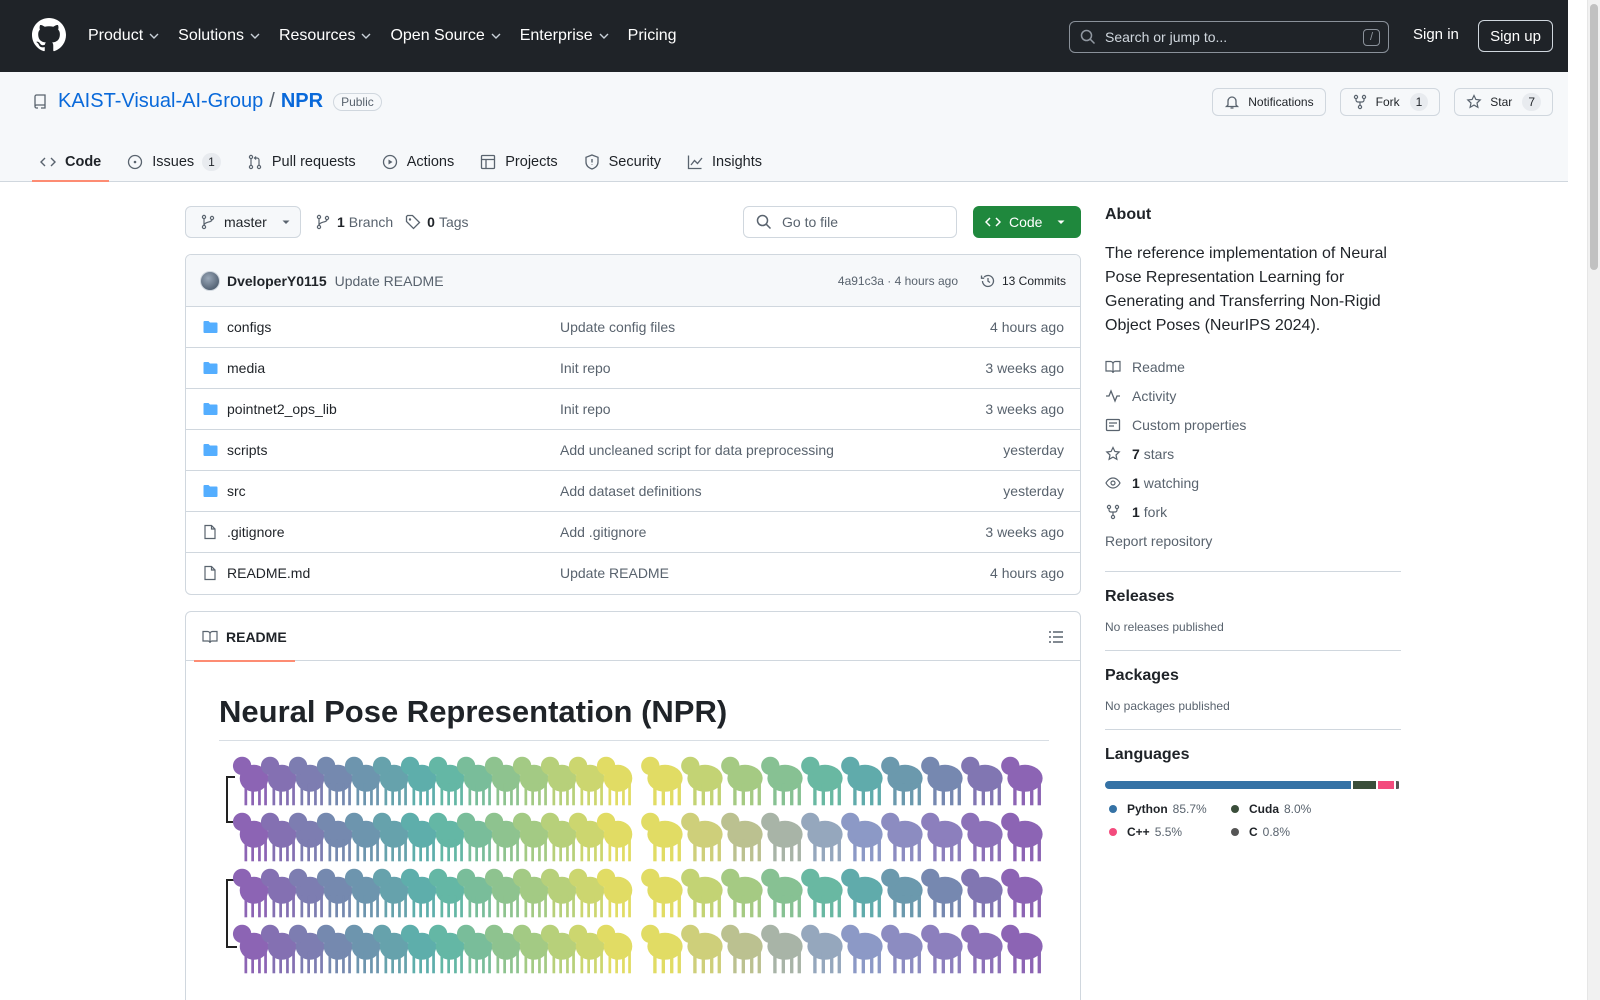 This screenshot has height=1000, width=1600. Describe the element at coordinates (987, 281) in the screenshot. I see `history-icon` at that location.